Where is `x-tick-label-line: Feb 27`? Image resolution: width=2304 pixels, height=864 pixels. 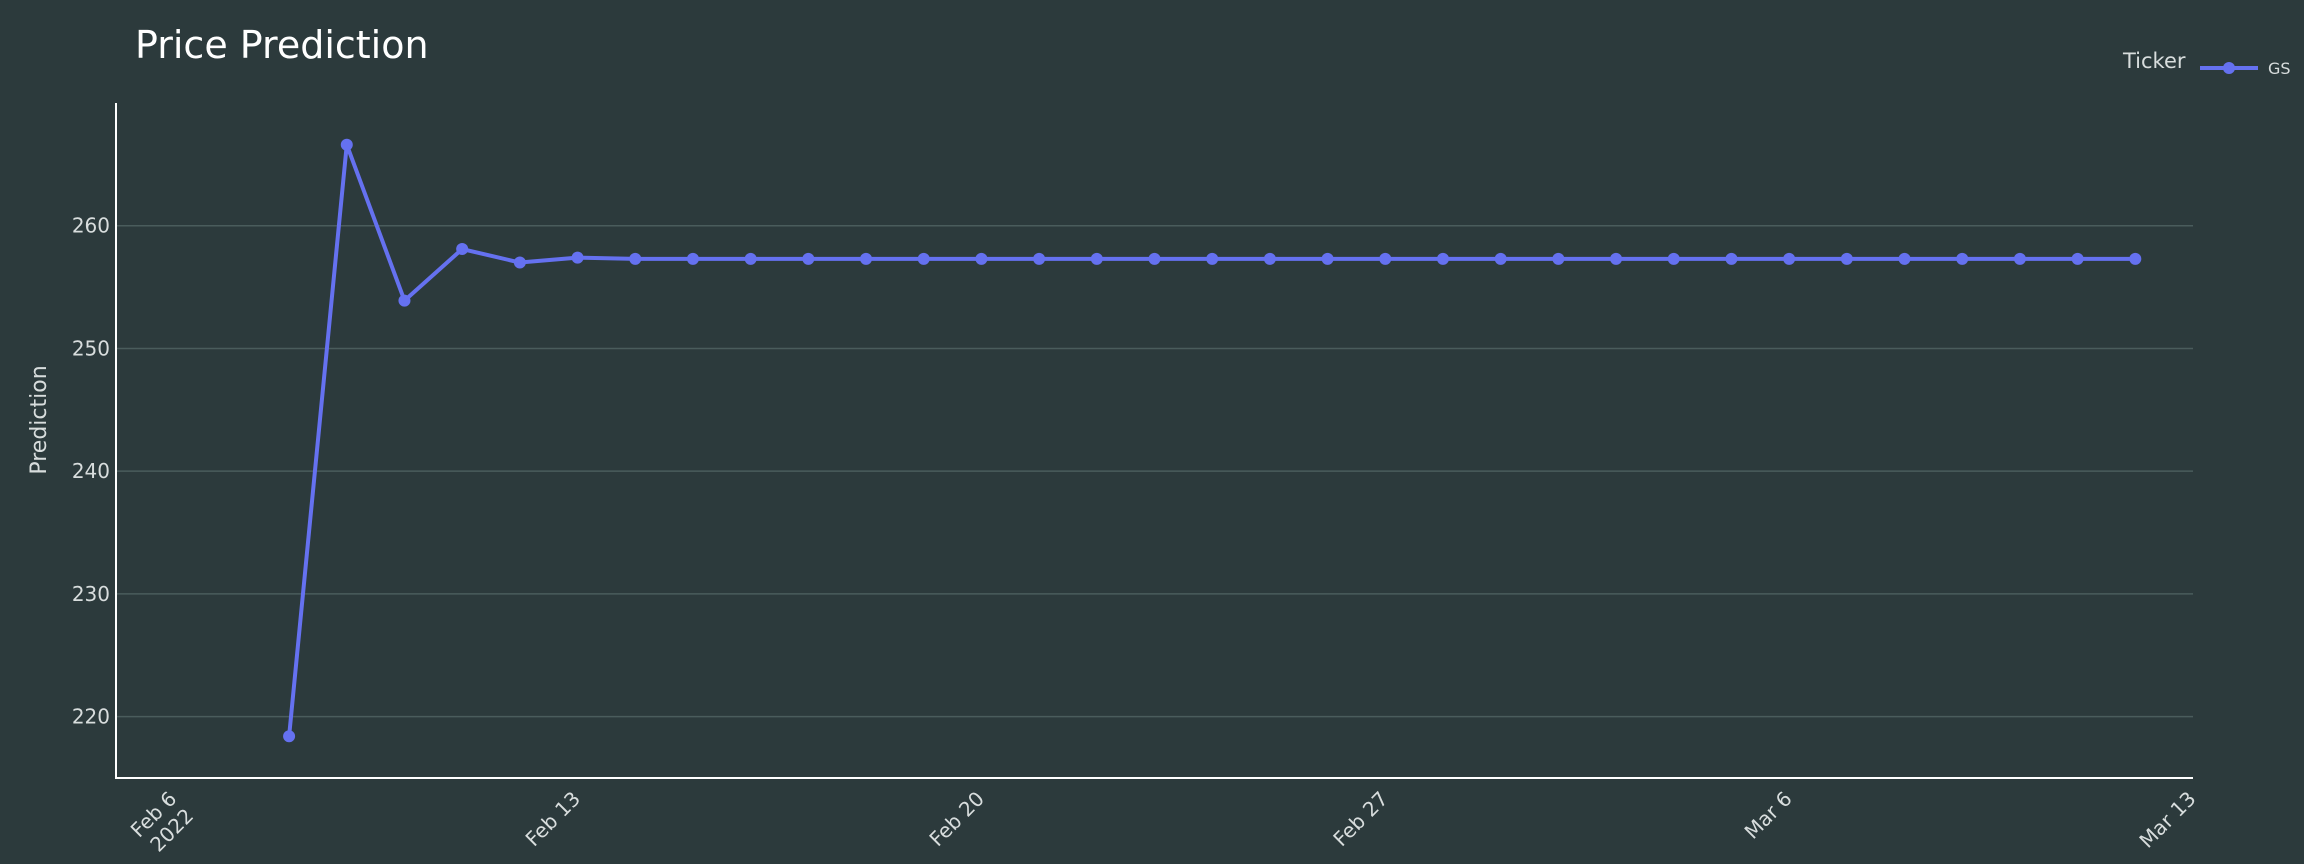 x-tick-label-line: Feb 27 is located at coordinates (1360, 819).